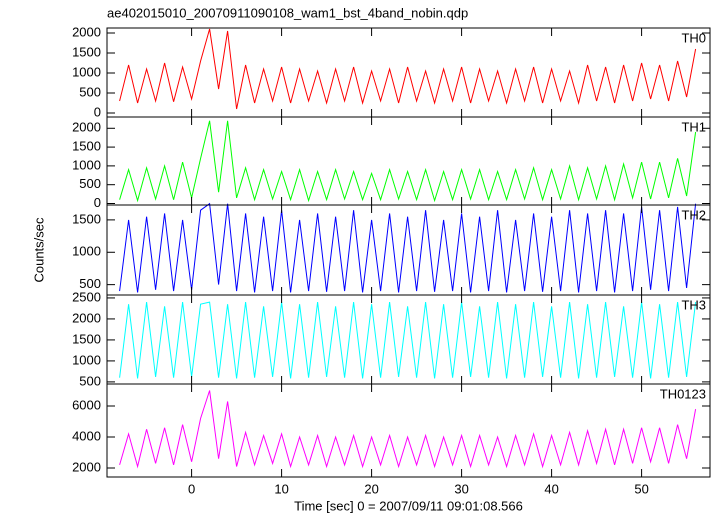  I want to click on panel-frame, so click(408, 161).